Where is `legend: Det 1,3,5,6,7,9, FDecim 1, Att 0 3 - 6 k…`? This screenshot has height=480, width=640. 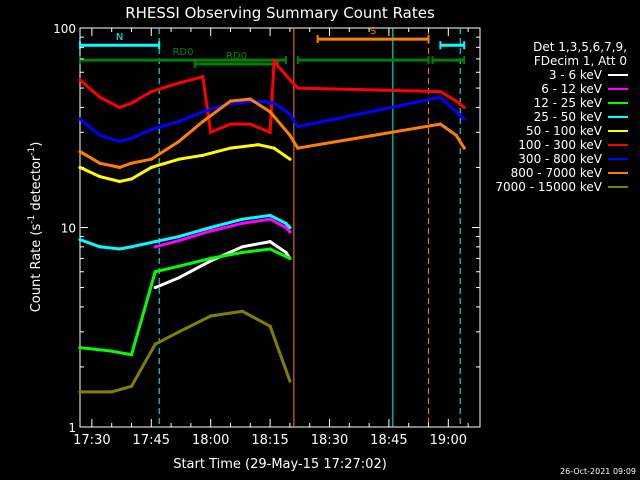
legend: Det 1,3,5,6,7,9, FDecim 1, Att 0 3 - 6 k… is located at coordinates (561, 117).